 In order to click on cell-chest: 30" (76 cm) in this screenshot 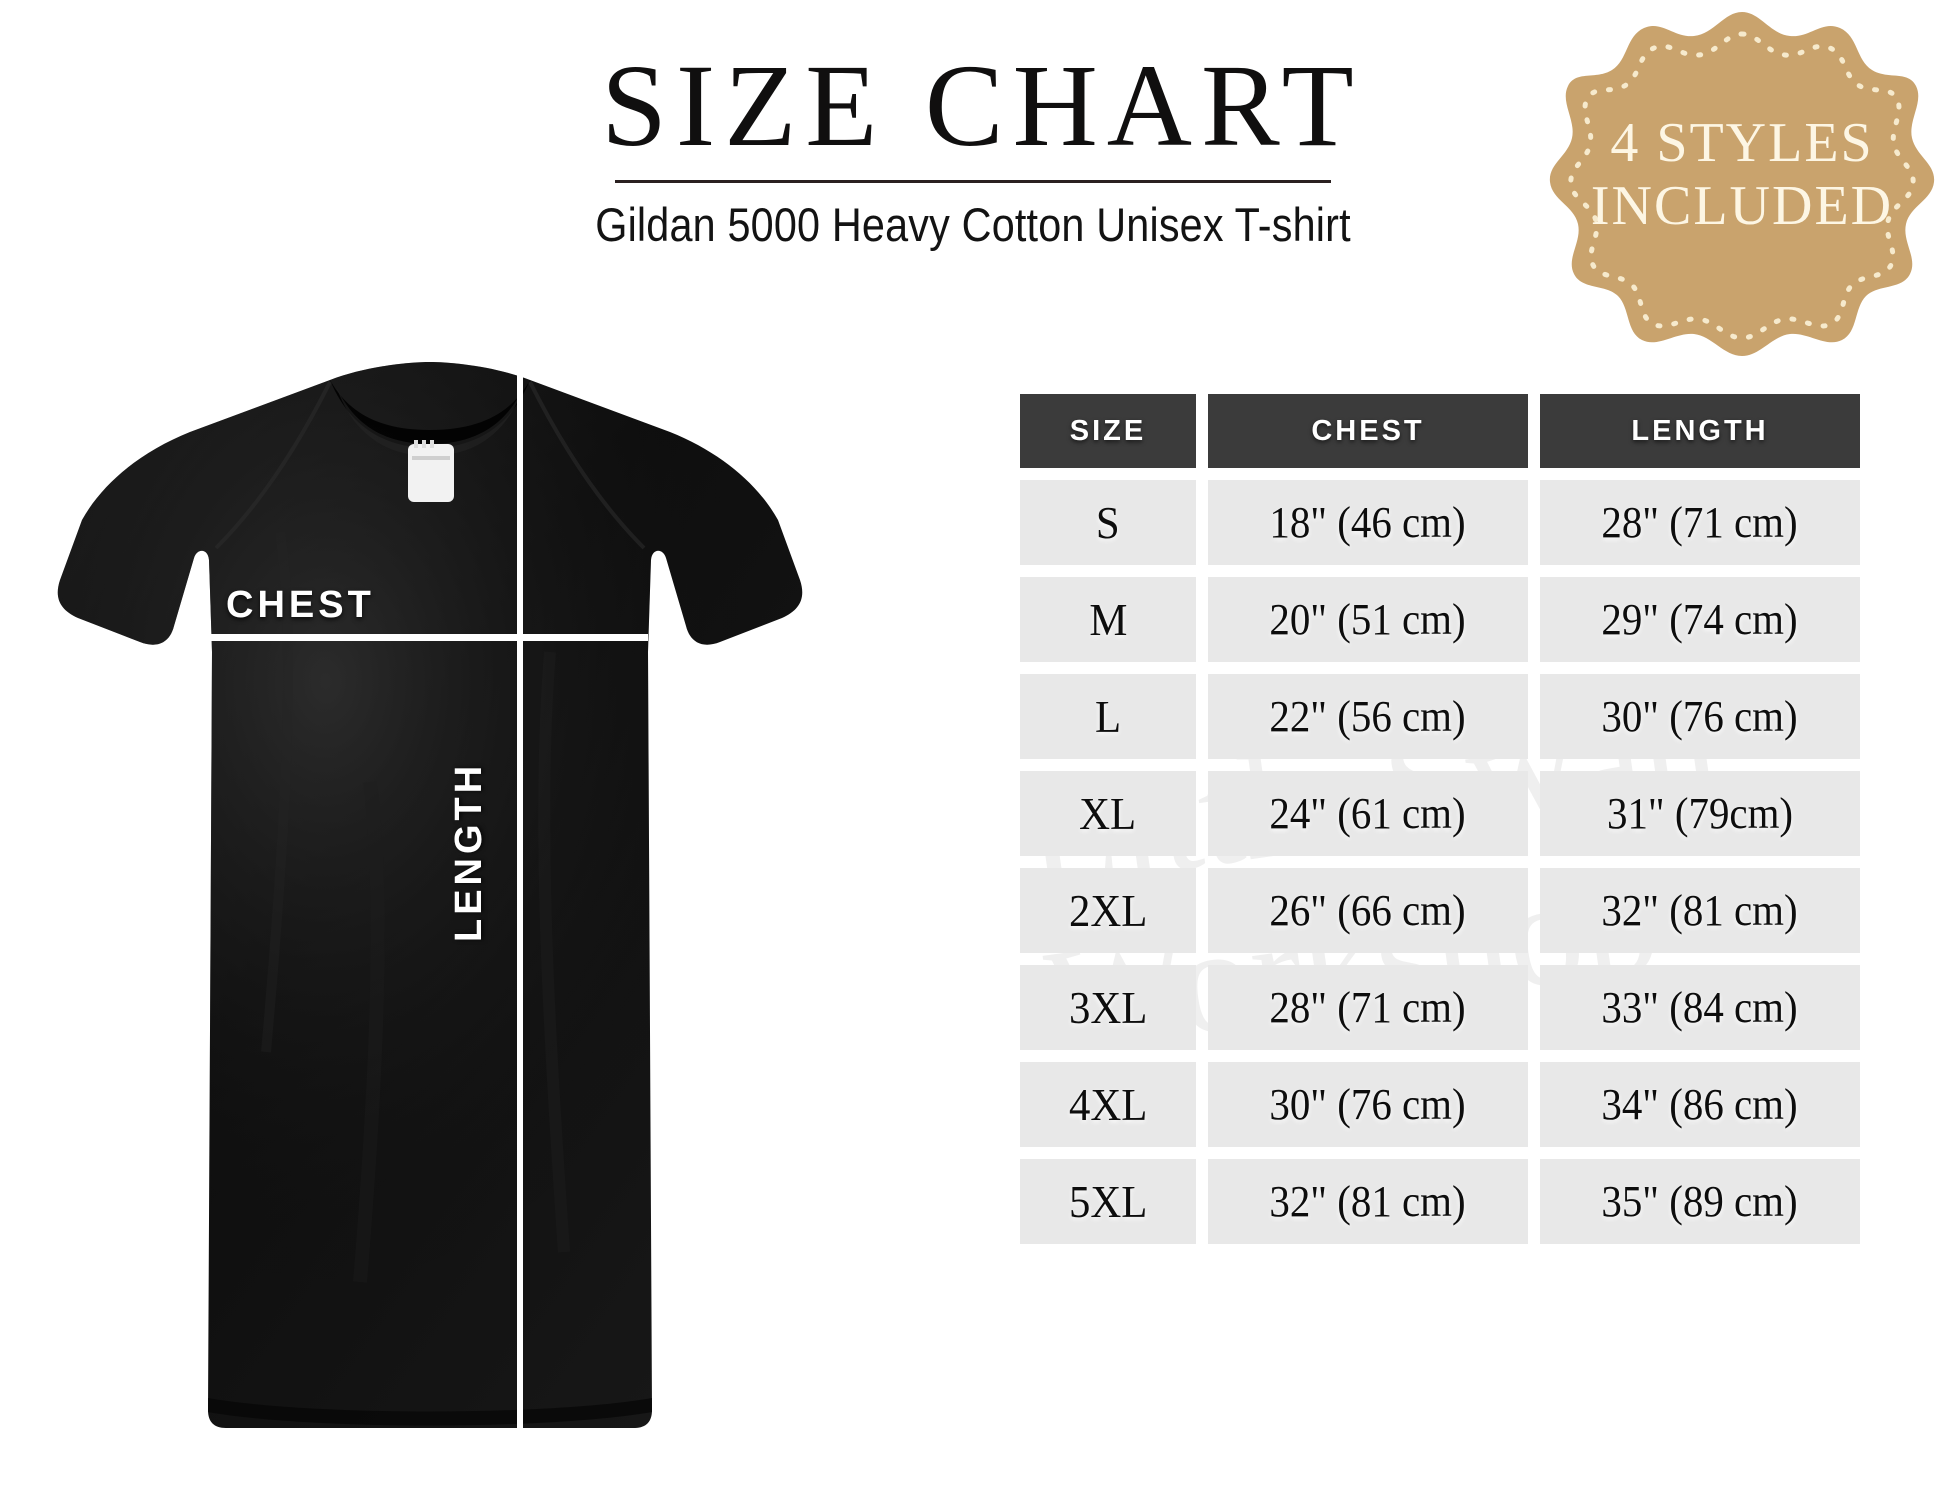, I will do `click(1368, 1104)`.